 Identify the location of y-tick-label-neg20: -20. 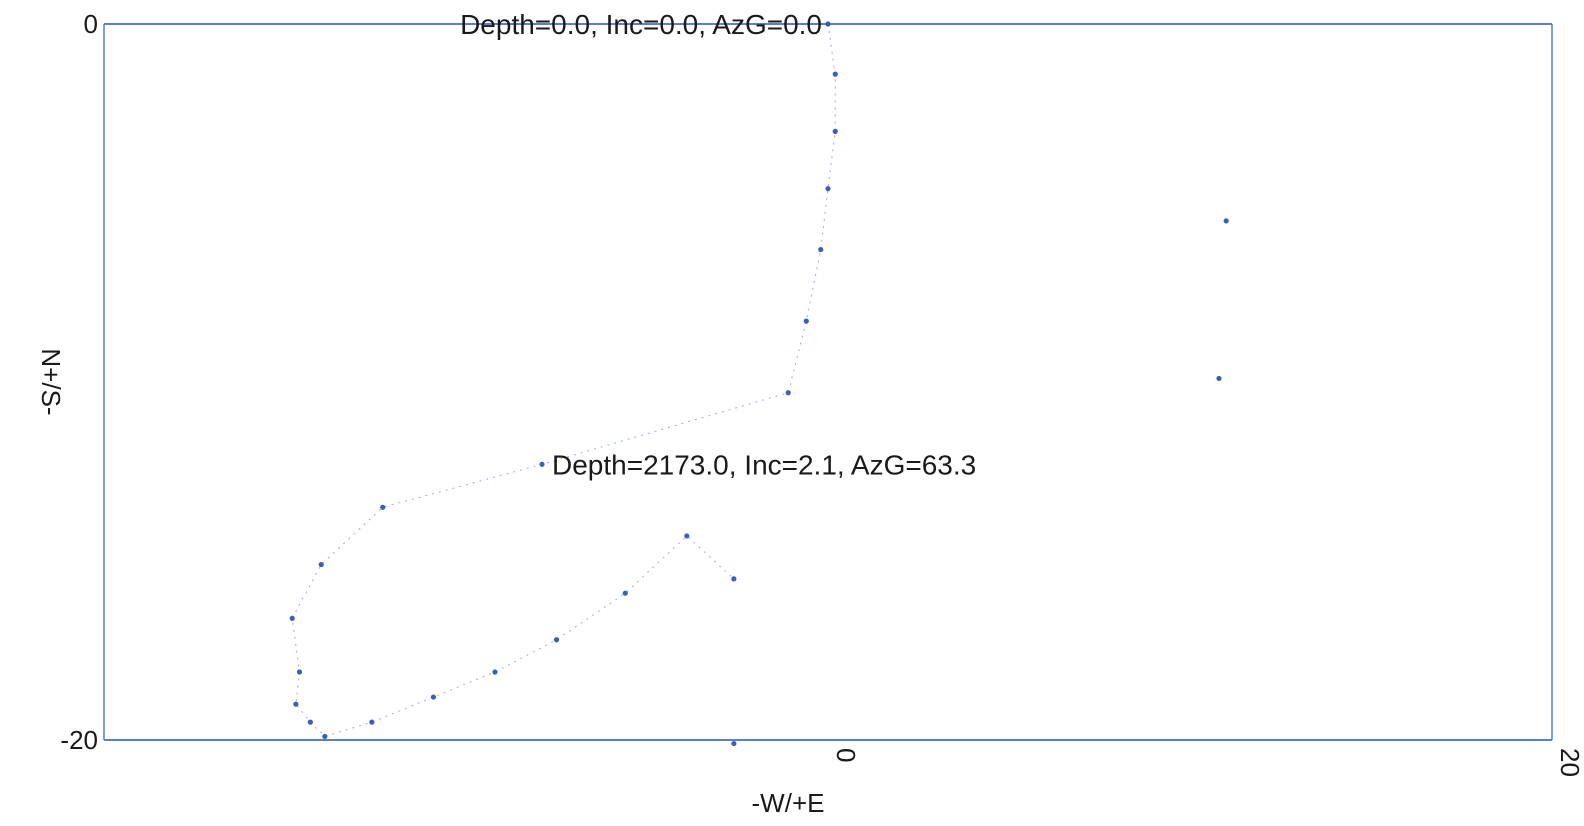
(79, 740).